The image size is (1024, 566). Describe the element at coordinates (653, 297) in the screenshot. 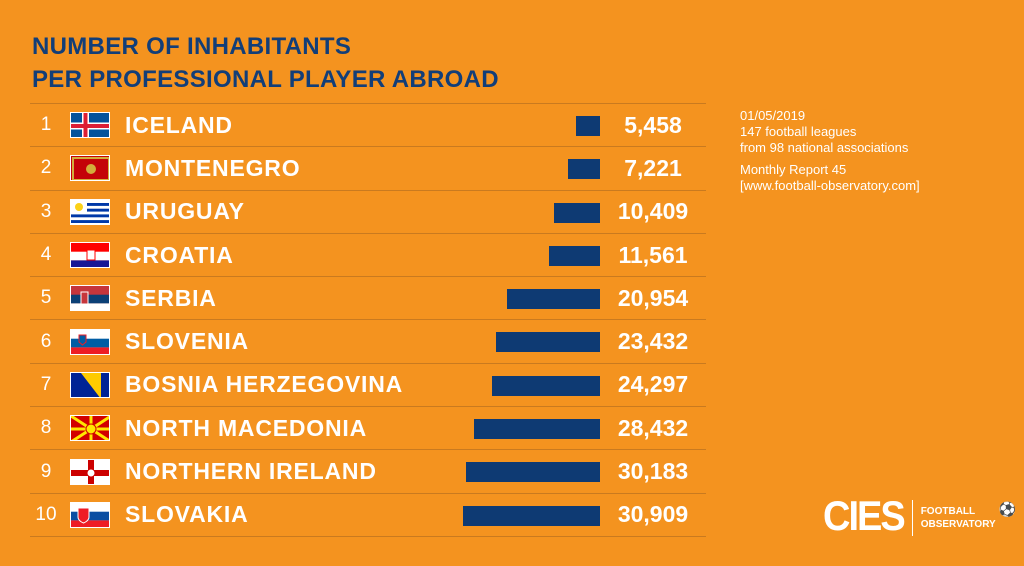

I see `value-label: 20,954` at that location.